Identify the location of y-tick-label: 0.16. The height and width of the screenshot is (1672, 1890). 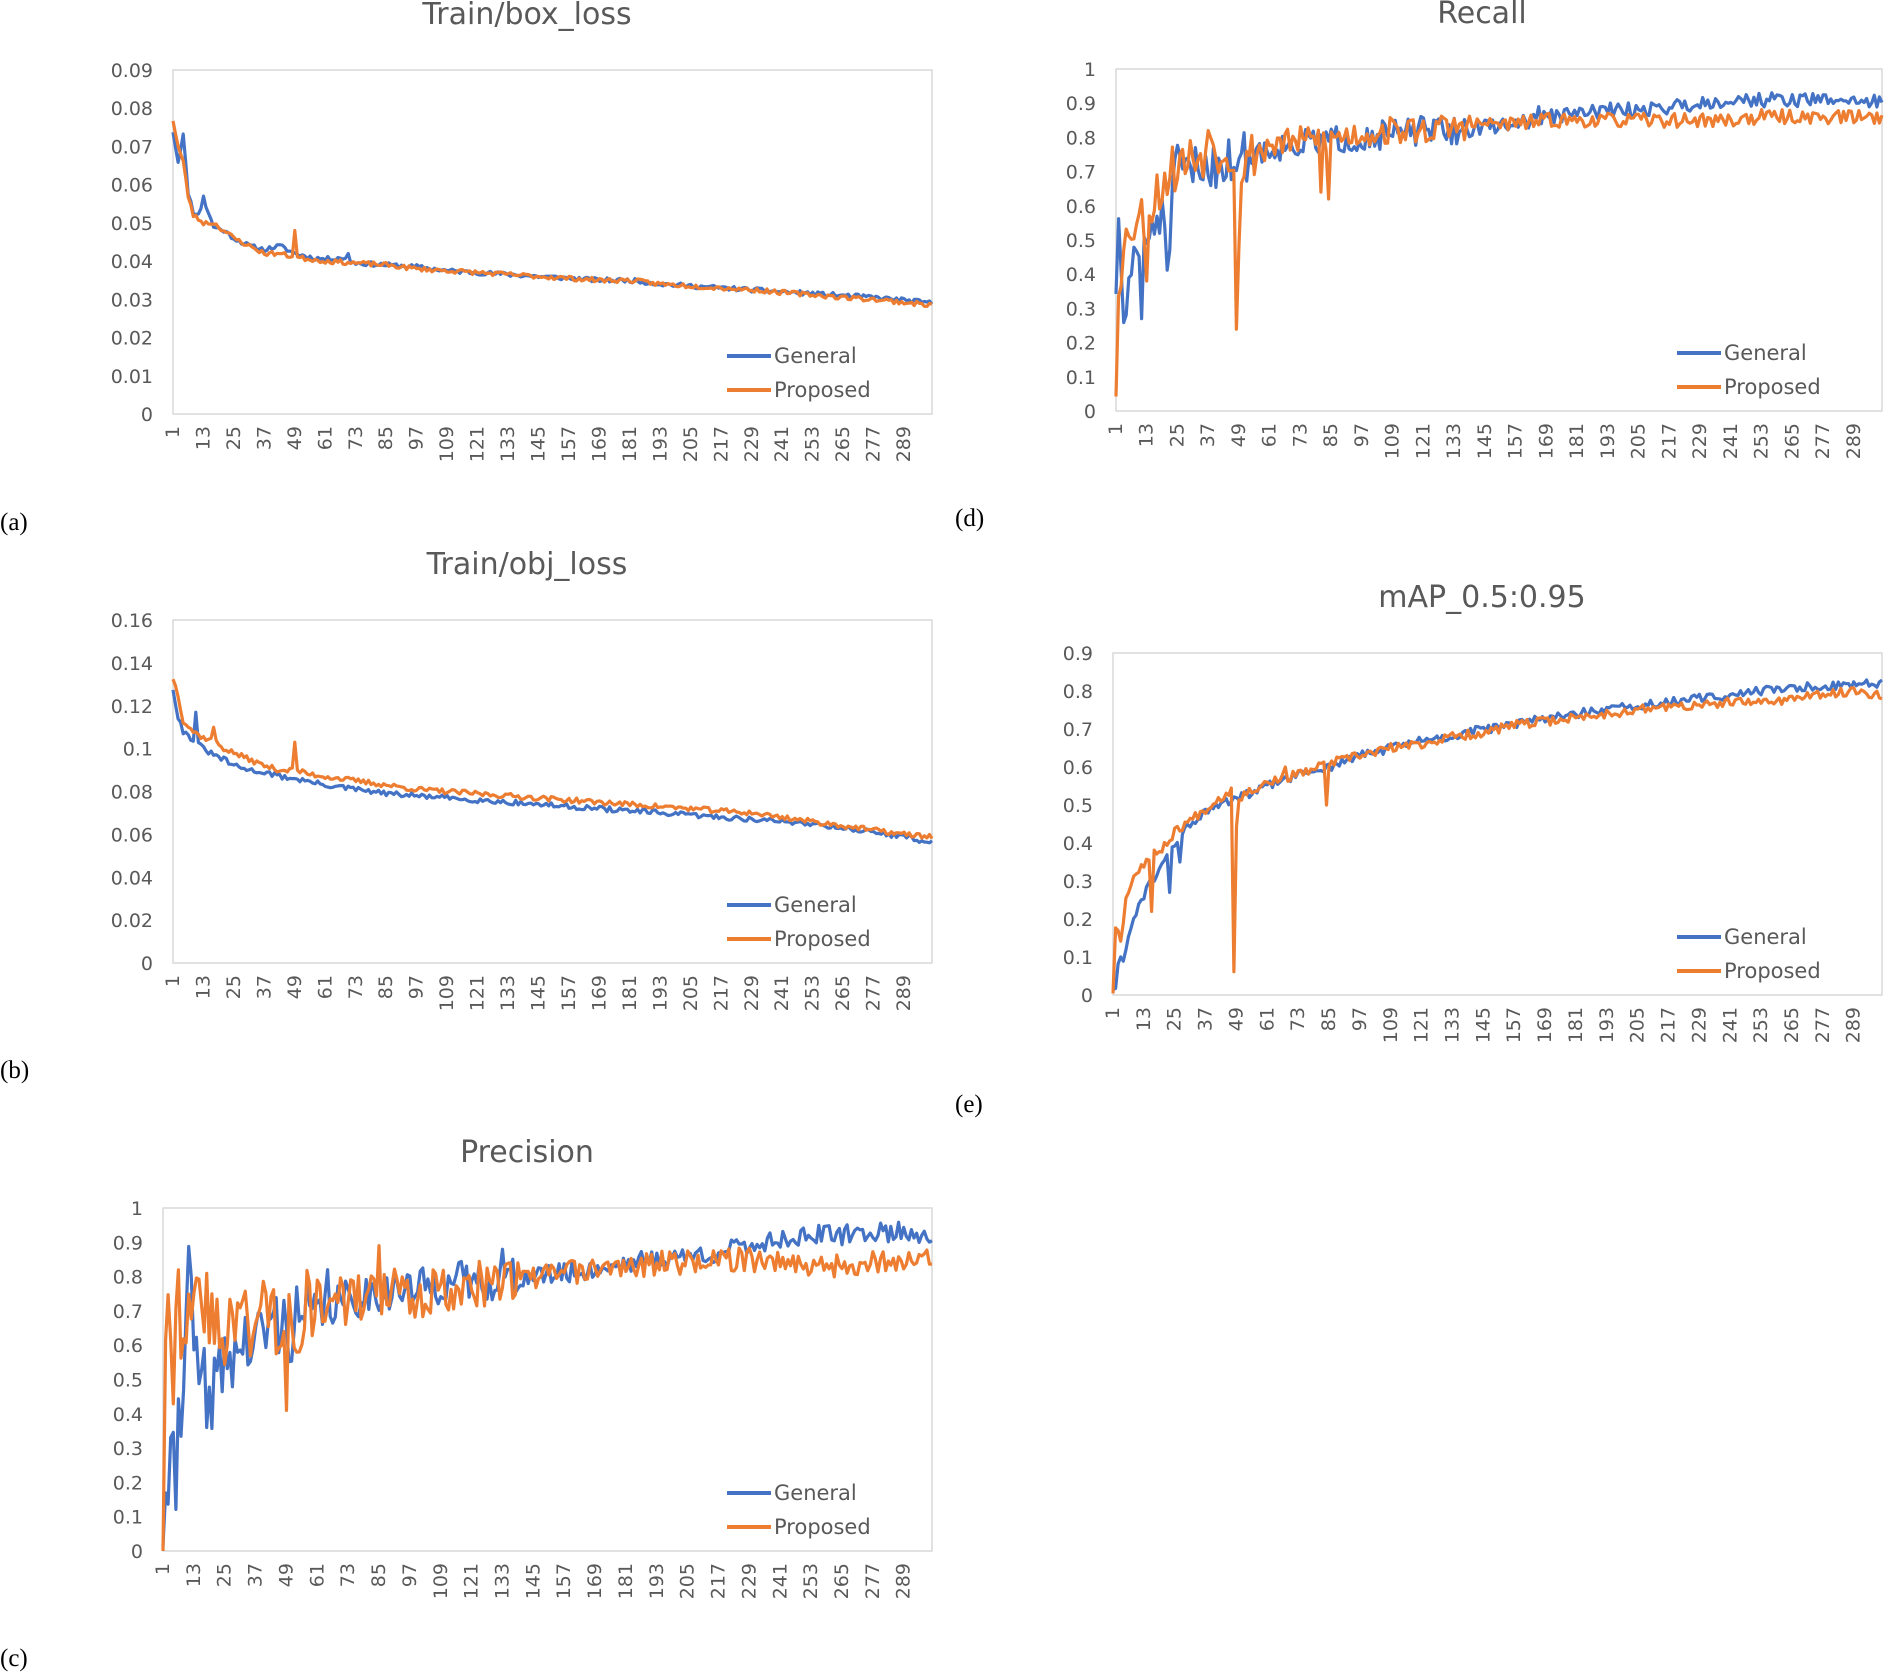
(132, 621).